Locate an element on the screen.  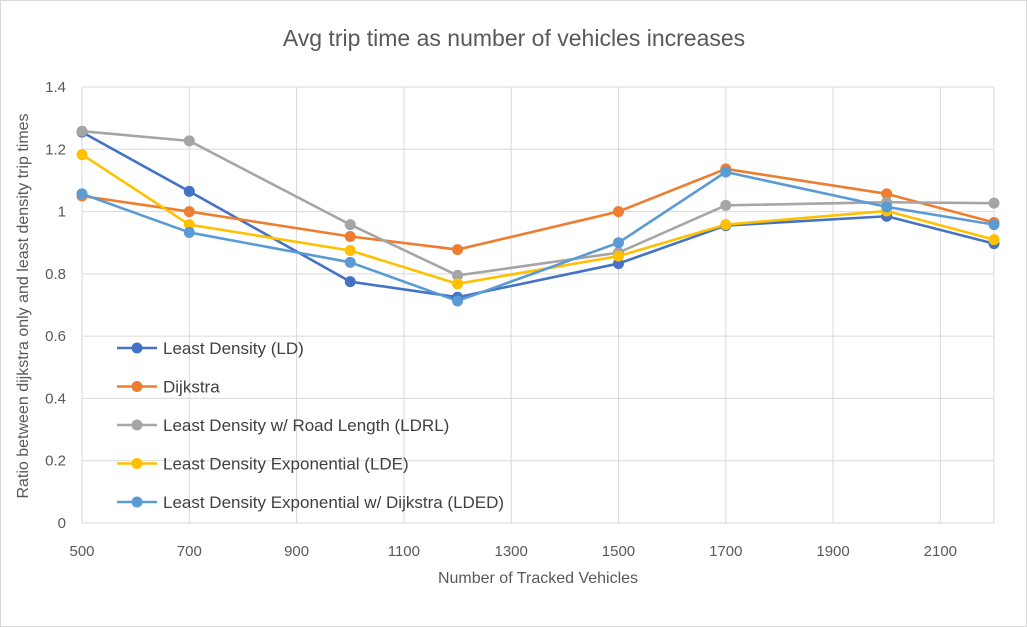
x-tick-label: 1500 is located at coordinates (618, 551).